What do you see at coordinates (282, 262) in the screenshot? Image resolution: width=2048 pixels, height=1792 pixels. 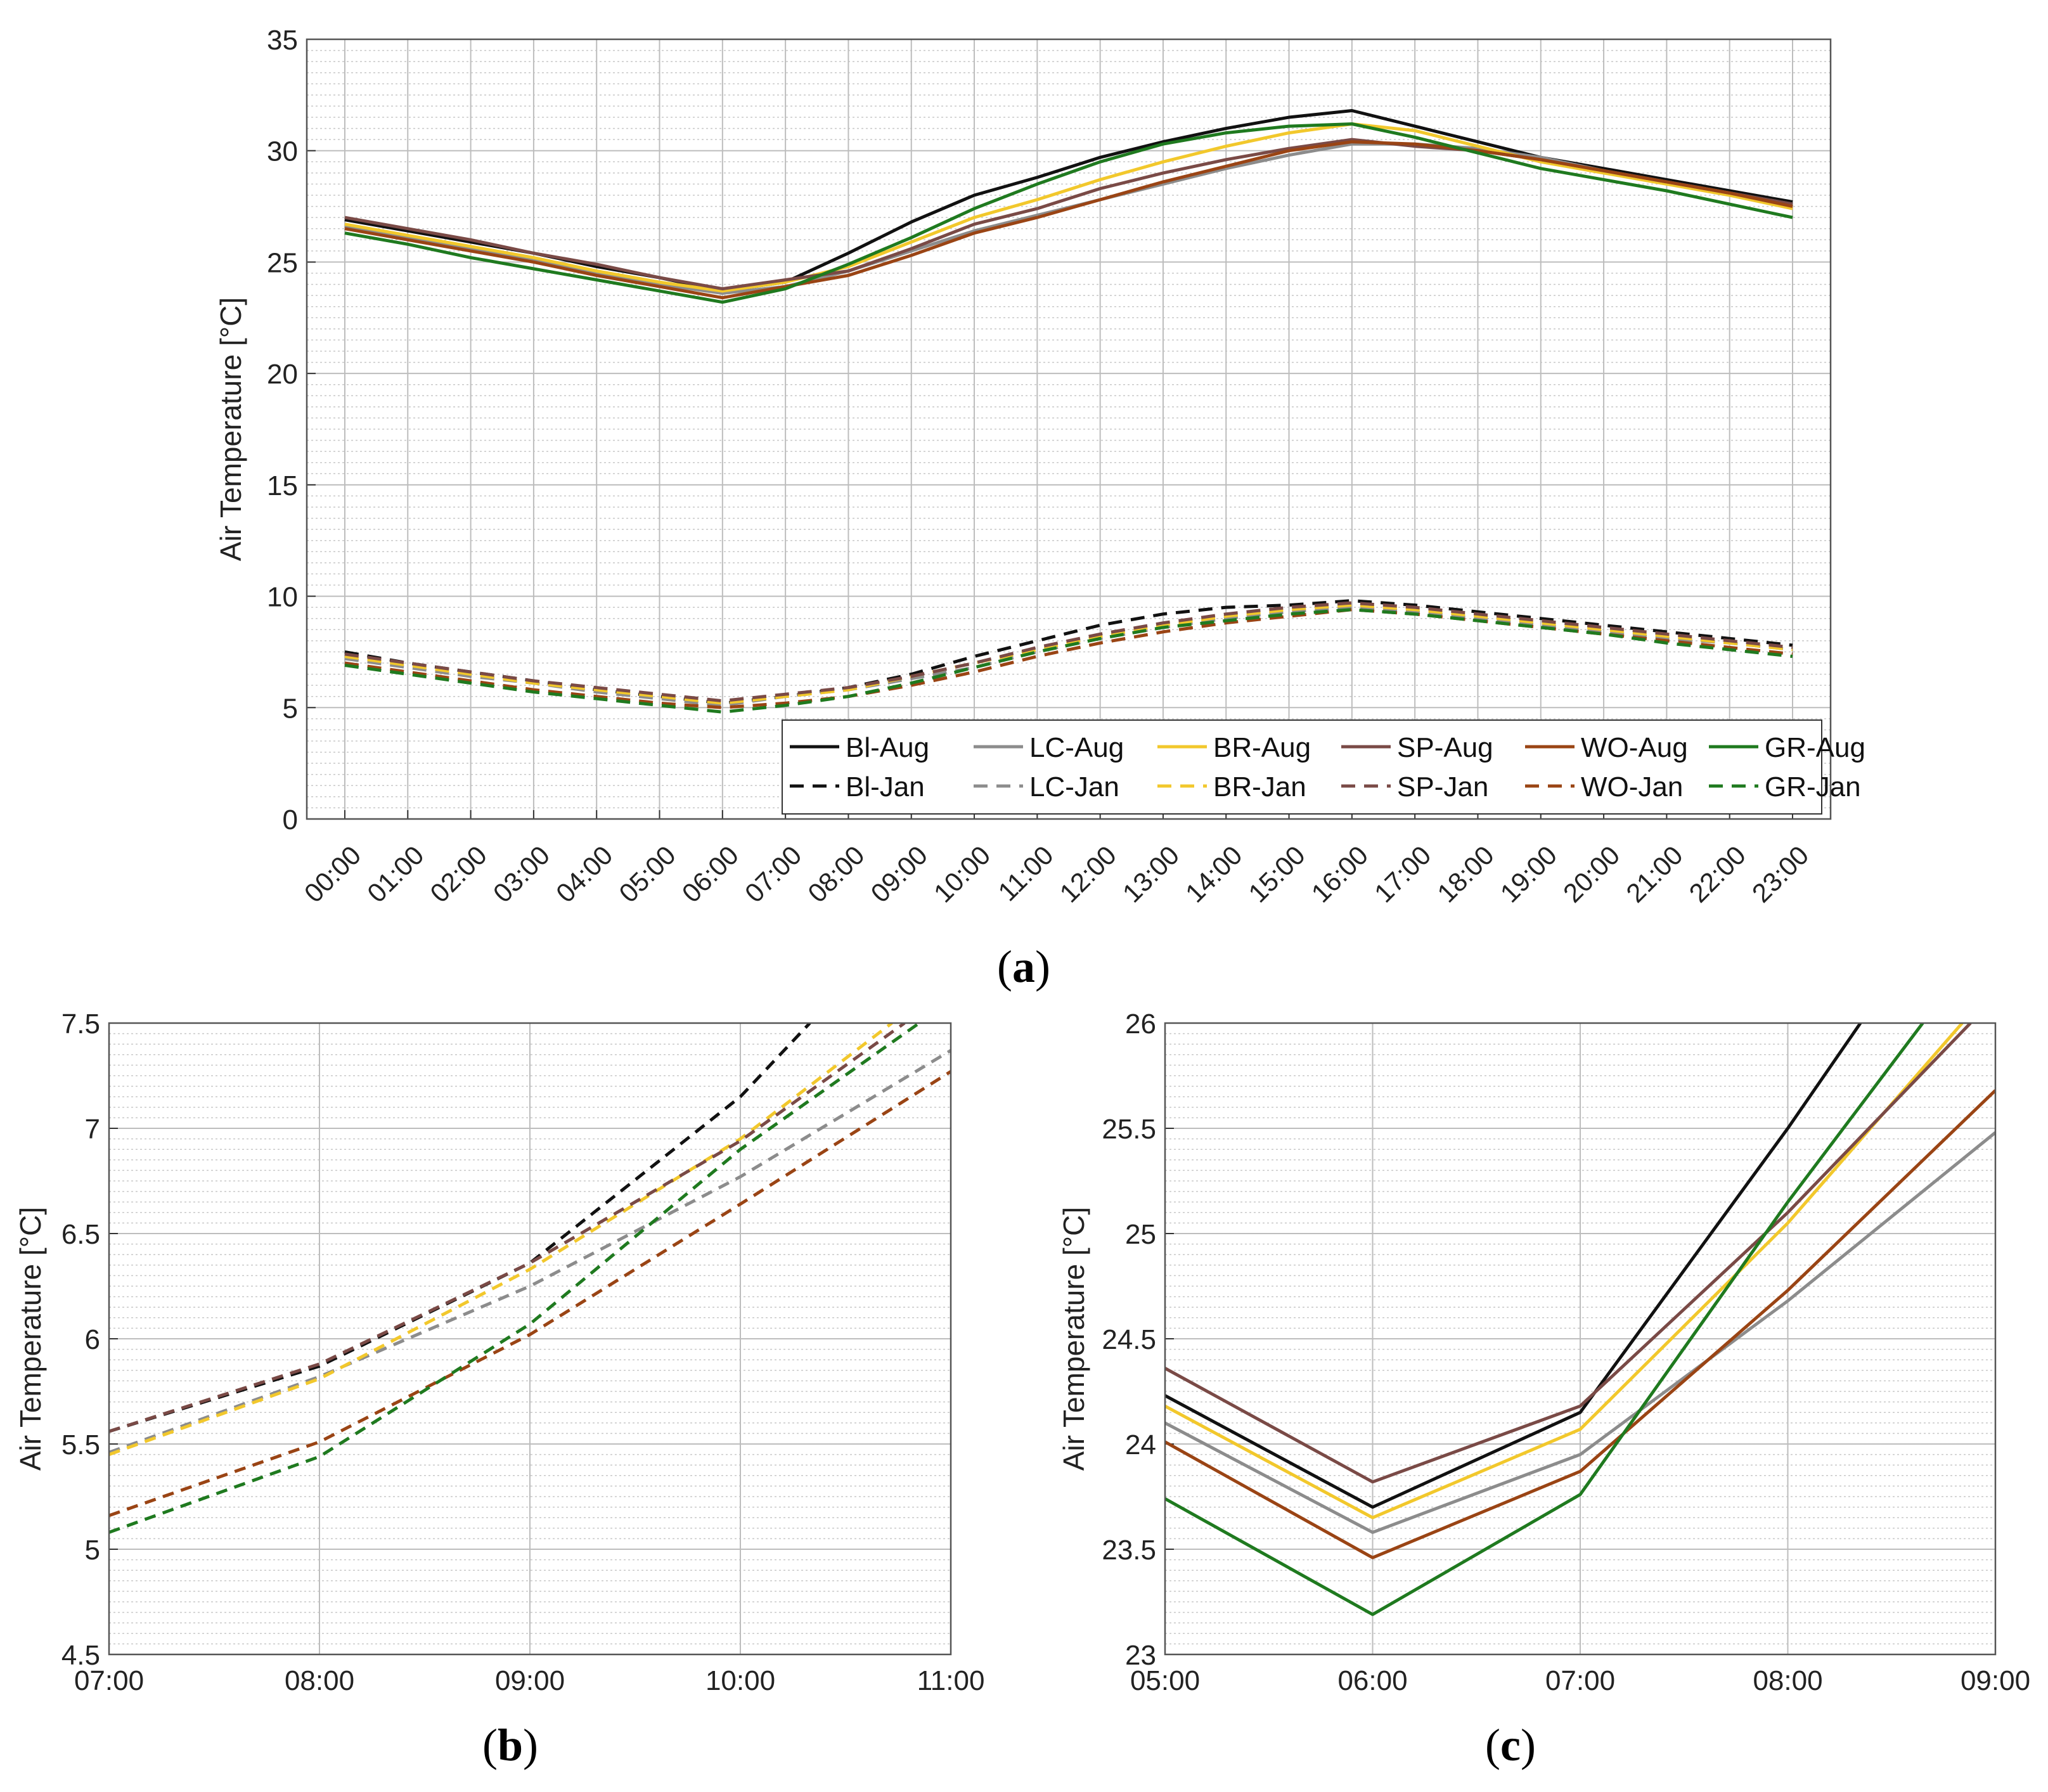 I see `y-tick-label: 25` at bounding box center [282, 262].